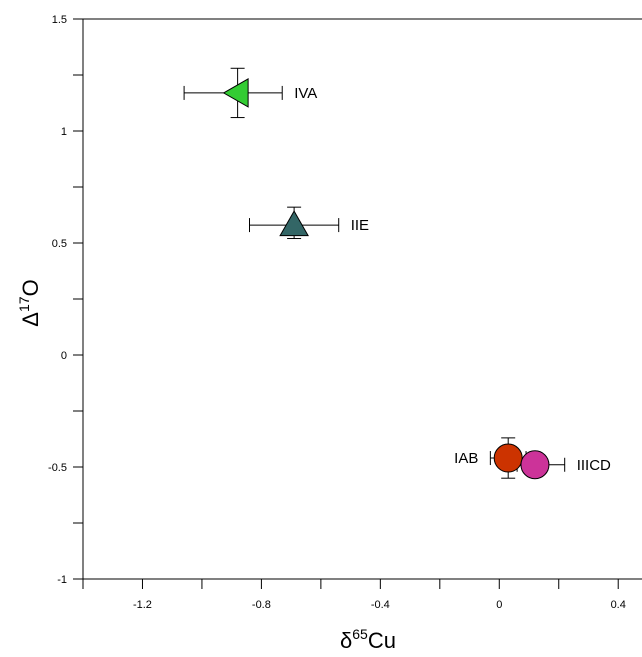 The image size is (642, 657). I want to click on label-iie: IIE, so click(360, 225).